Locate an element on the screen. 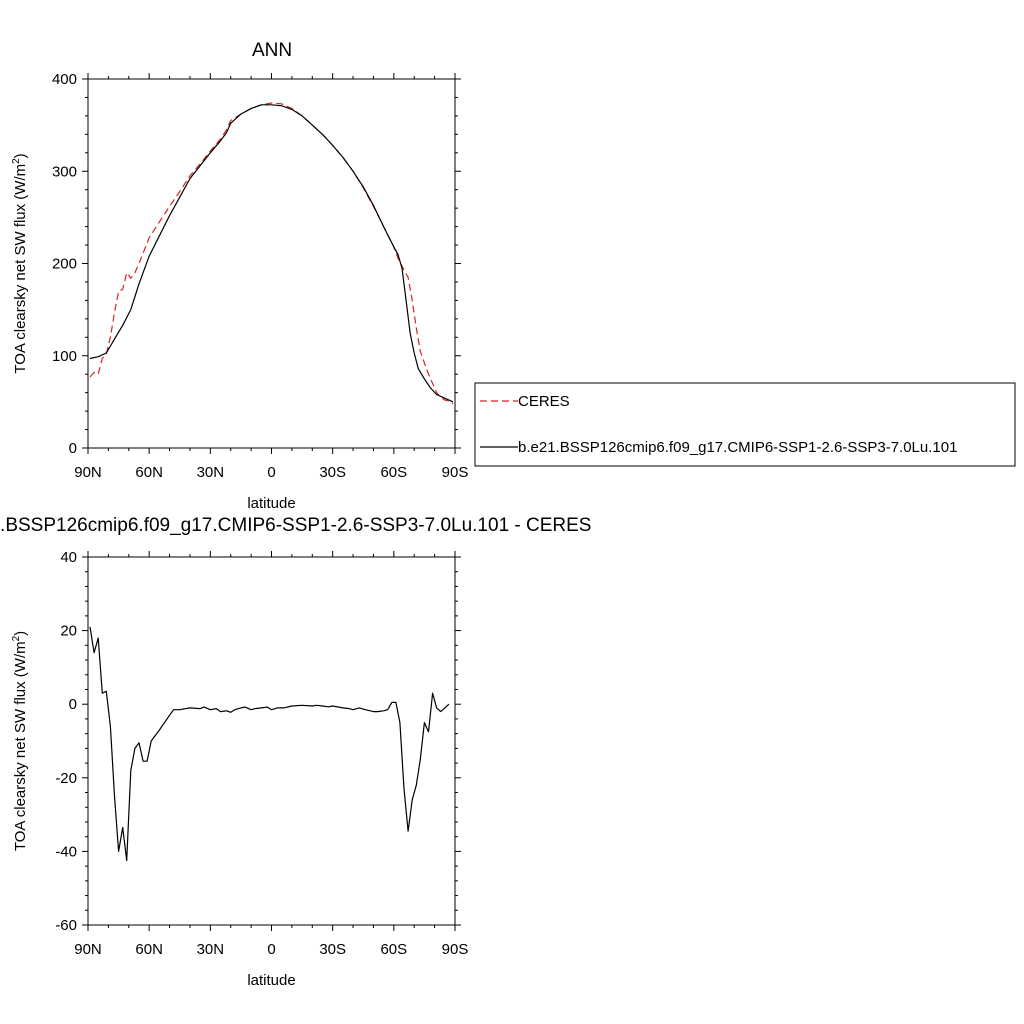  y-tick-label: -40 is located at coordinates (66, 851).